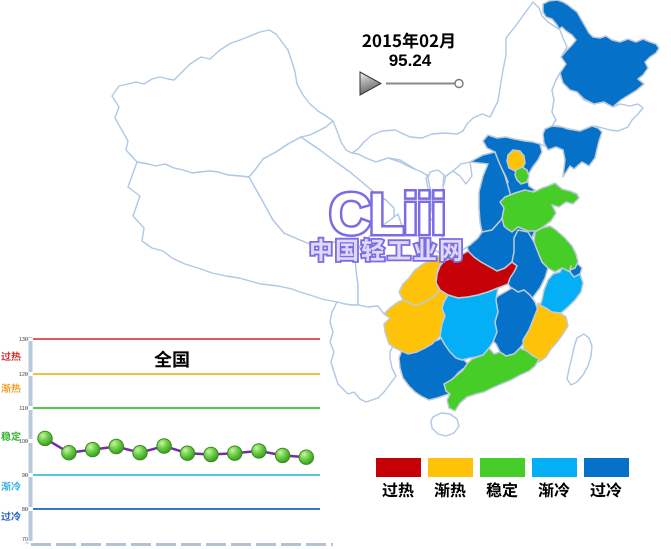 The image size is (671, 549). What do you see at coordinates (387, 214) in the screenshot?
I see `svg-text: CLiii` at bounding box center [387, 214].